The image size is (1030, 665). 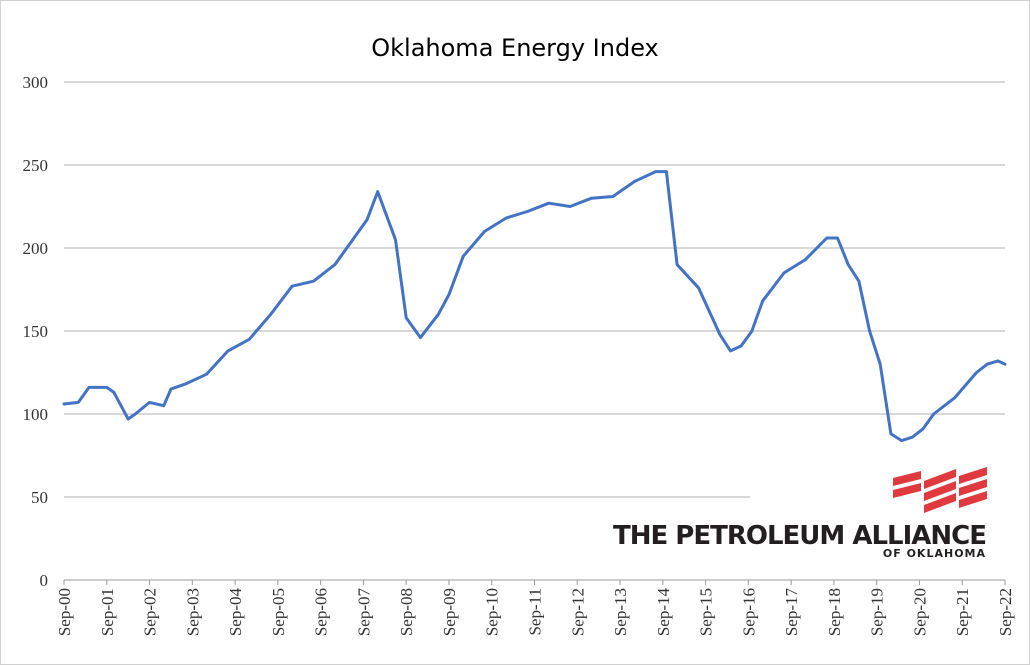 I want to click on x-tick-label: Sep-10, so click(x=492, y=612).